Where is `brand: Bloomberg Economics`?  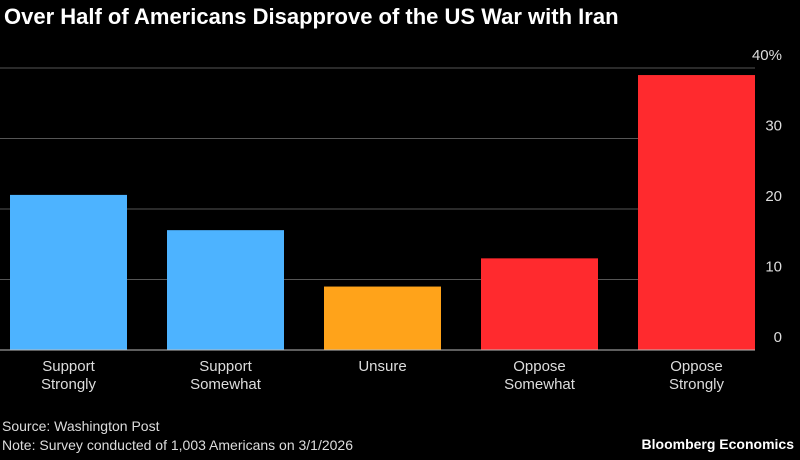 brand: Bloomberg Economics is located at coordinates (717, 444).